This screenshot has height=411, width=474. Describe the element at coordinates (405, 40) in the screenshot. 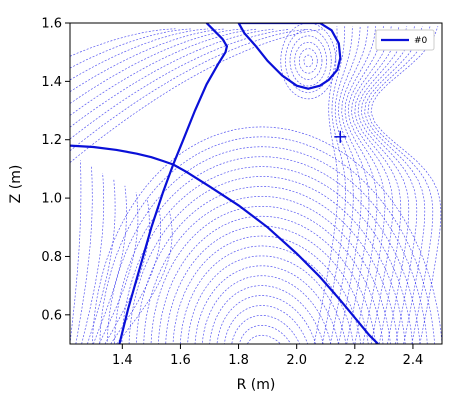

I see `legend: #0` at that location.